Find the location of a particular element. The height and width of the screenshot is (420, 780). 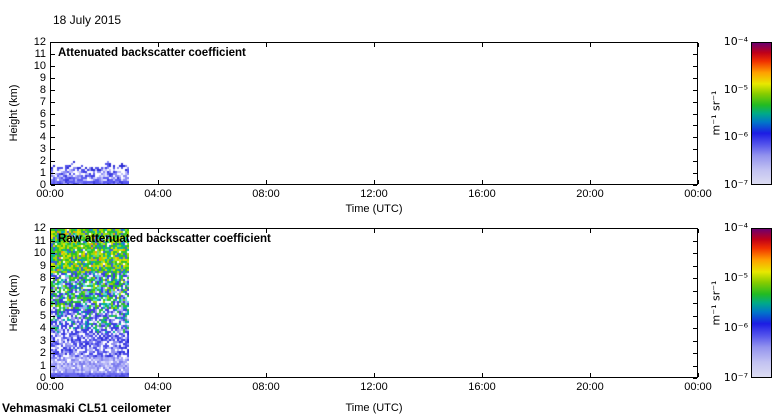

y-tick-label: 8 is located at coordinates (42, 89).